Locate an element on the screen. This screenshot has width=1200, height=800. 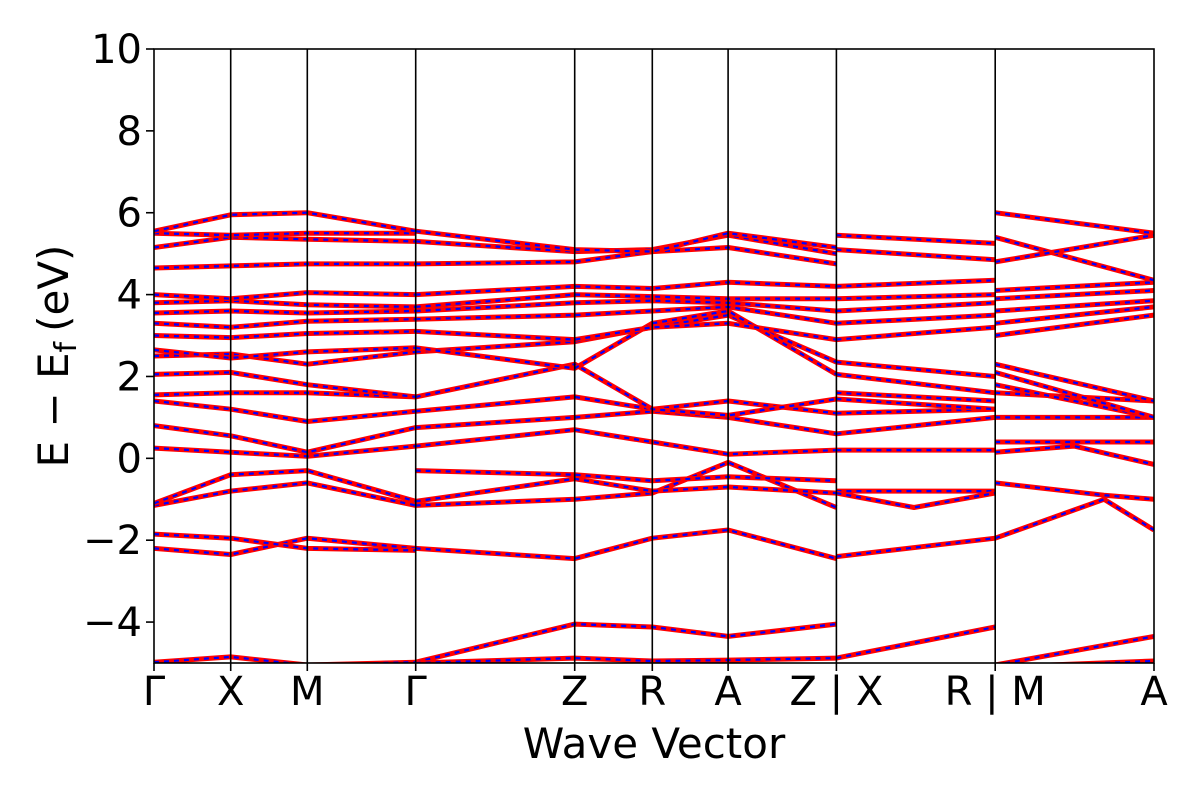
x-tick-label: R | M is located at coordinates (995, 692).